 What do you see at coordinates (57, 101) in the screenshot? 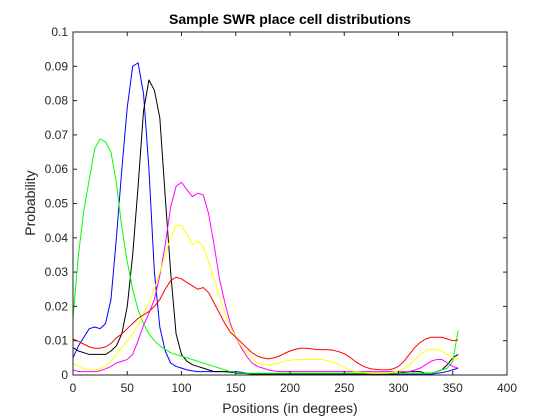
I see `y-tick-label: 0.08` at bounding box center [57, 101].